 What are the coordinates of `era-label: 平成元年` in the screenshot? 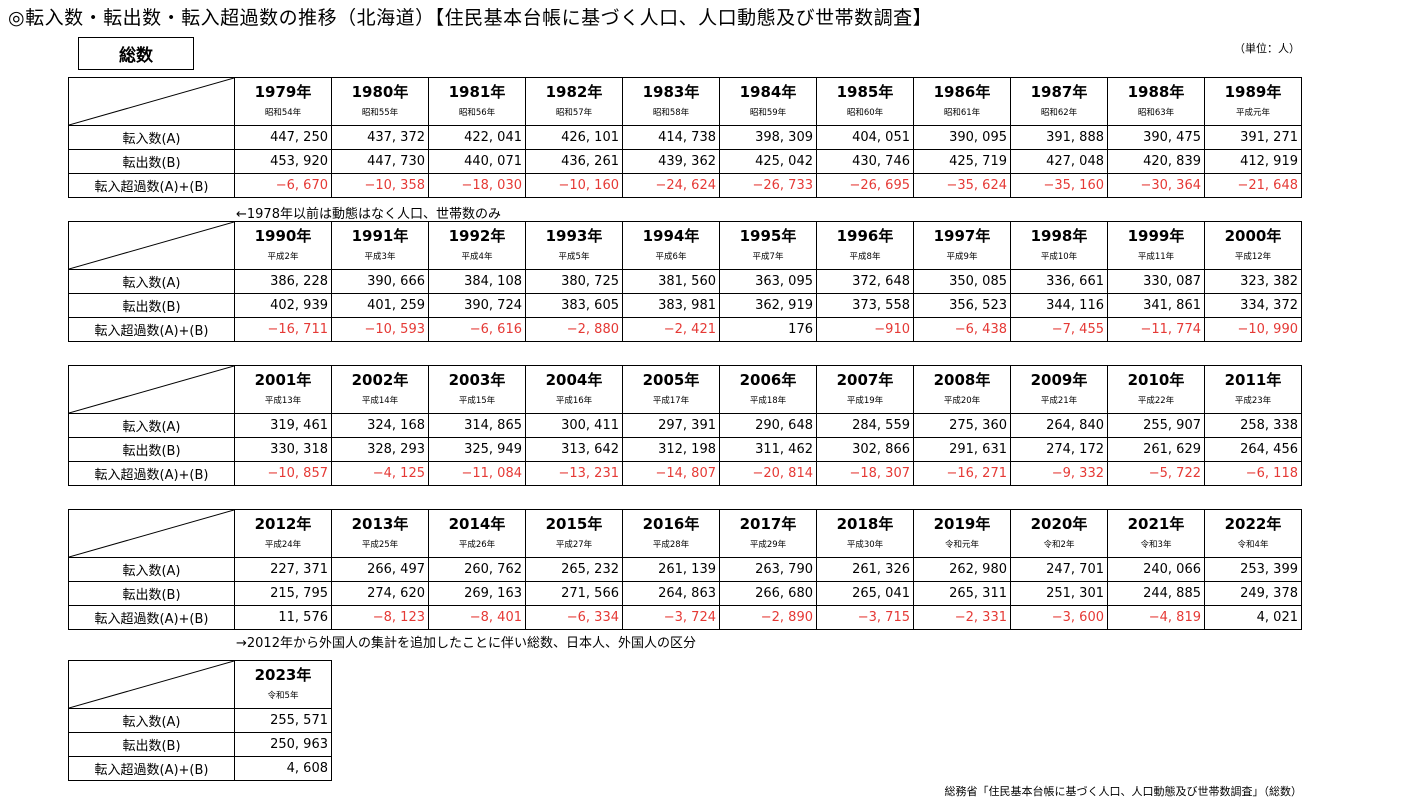 It's located at (1252, 113).